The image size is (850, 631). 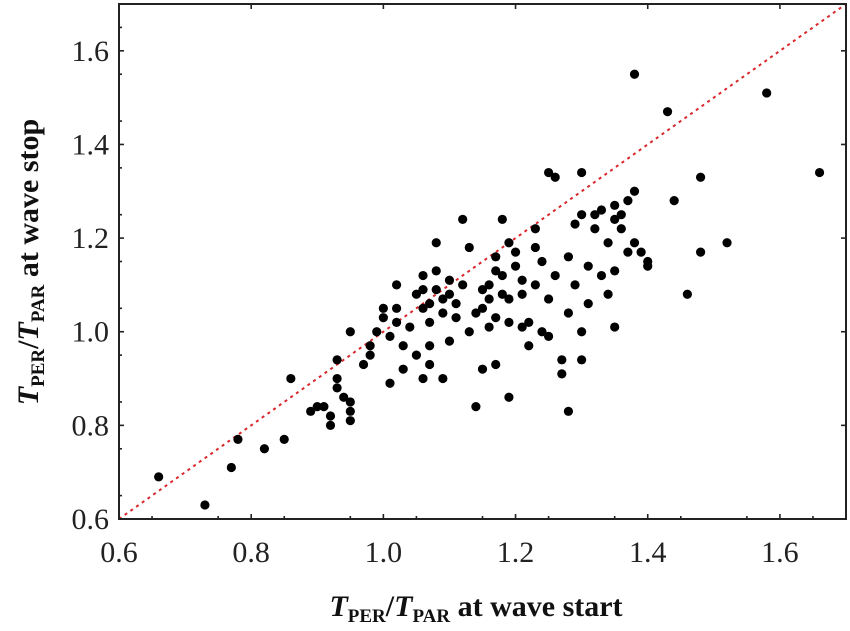 What do you see at coordinates (780, 552) in the screenshot?
I see `x-tick-label-6: 1.6` at bounding box center [780, 552].